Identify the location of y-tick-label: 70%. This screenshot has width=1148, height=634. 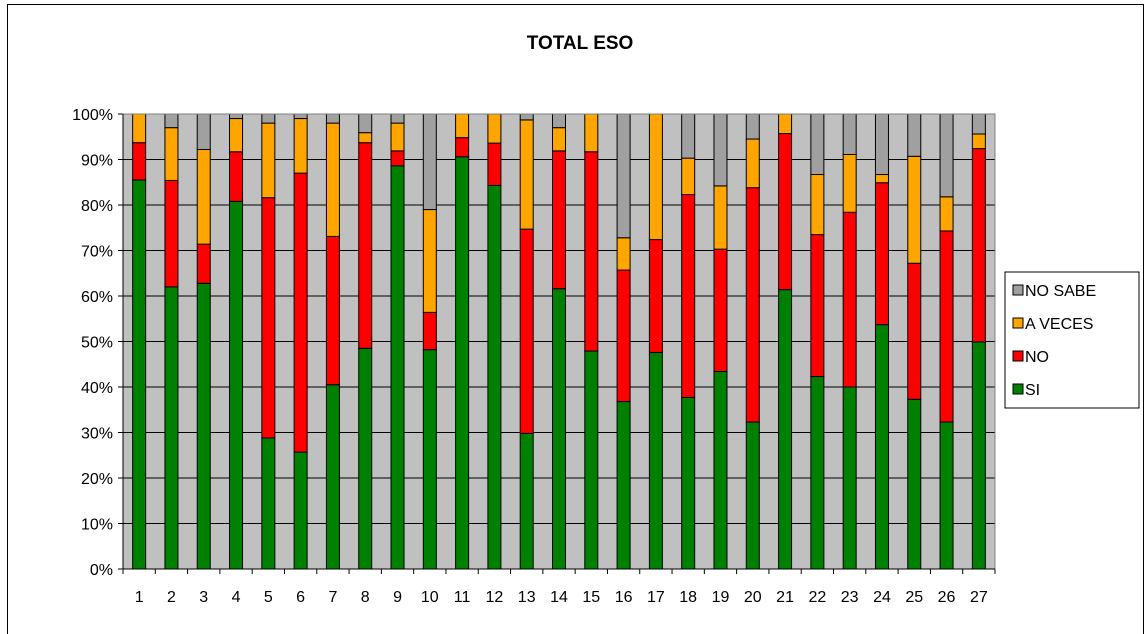
(97, 252).